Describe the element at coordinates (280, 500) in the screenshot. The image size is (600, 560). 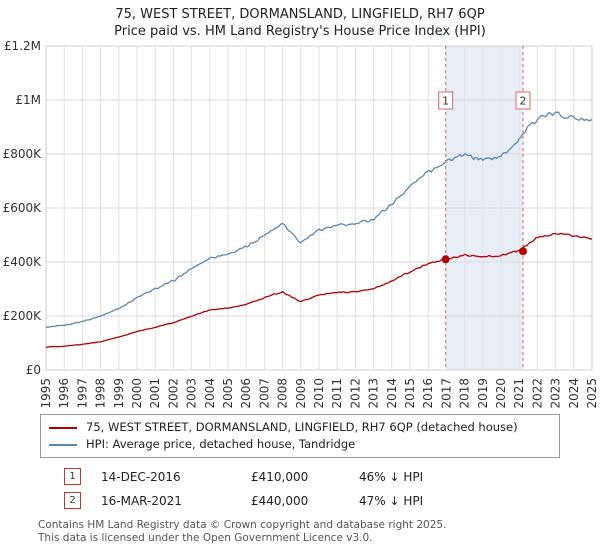
I see `sale-2-price: £440,000` at that location.